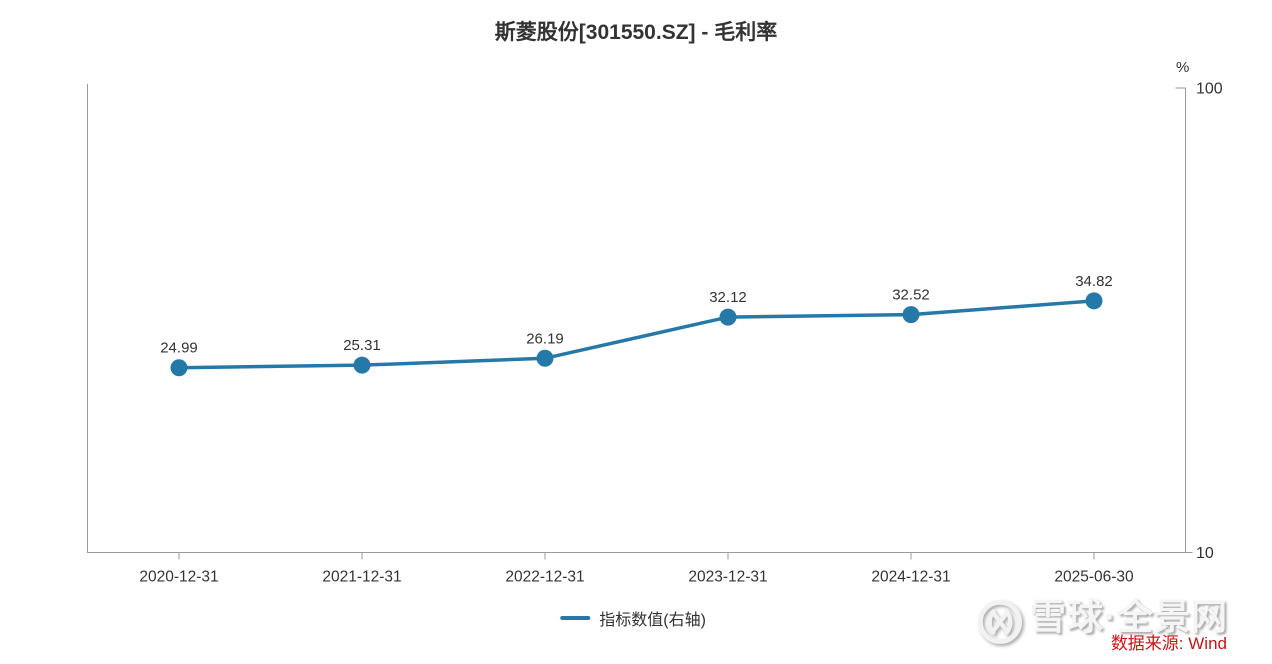 Image resolution: width=1272 pixels, height=664 pixels. I want to click on chart-title: 斯菱股份[301550.SZ] - 毛利率, so click(636, 32).